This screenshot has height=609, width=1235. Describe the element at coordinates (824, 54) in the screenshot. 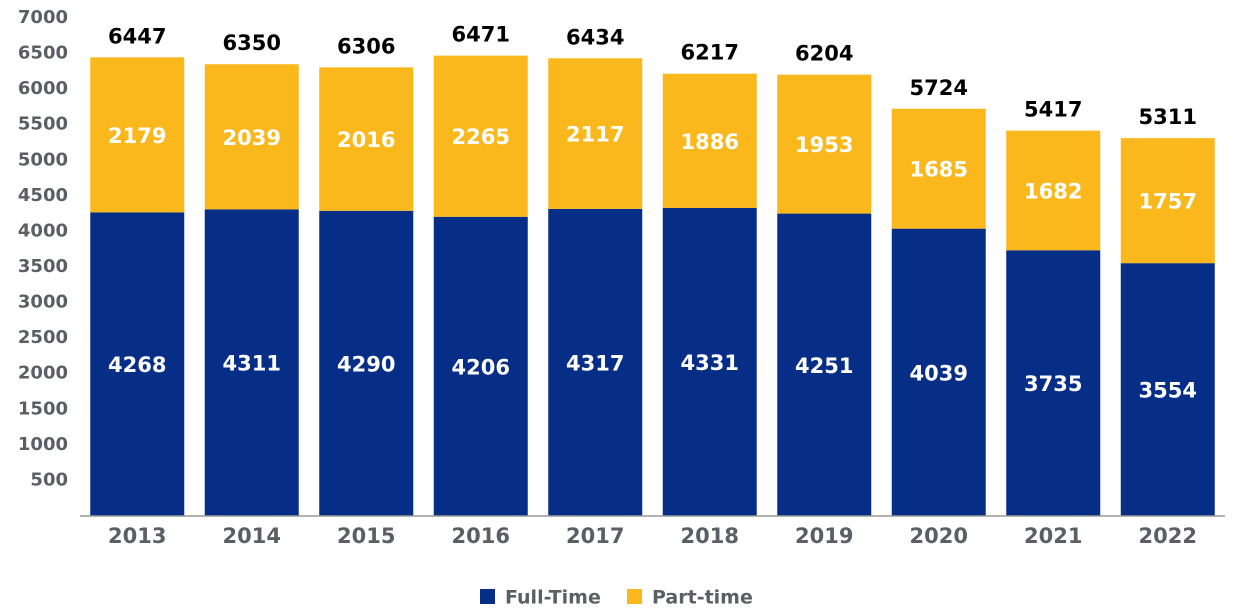

I see `total-label: 6204` at that location.